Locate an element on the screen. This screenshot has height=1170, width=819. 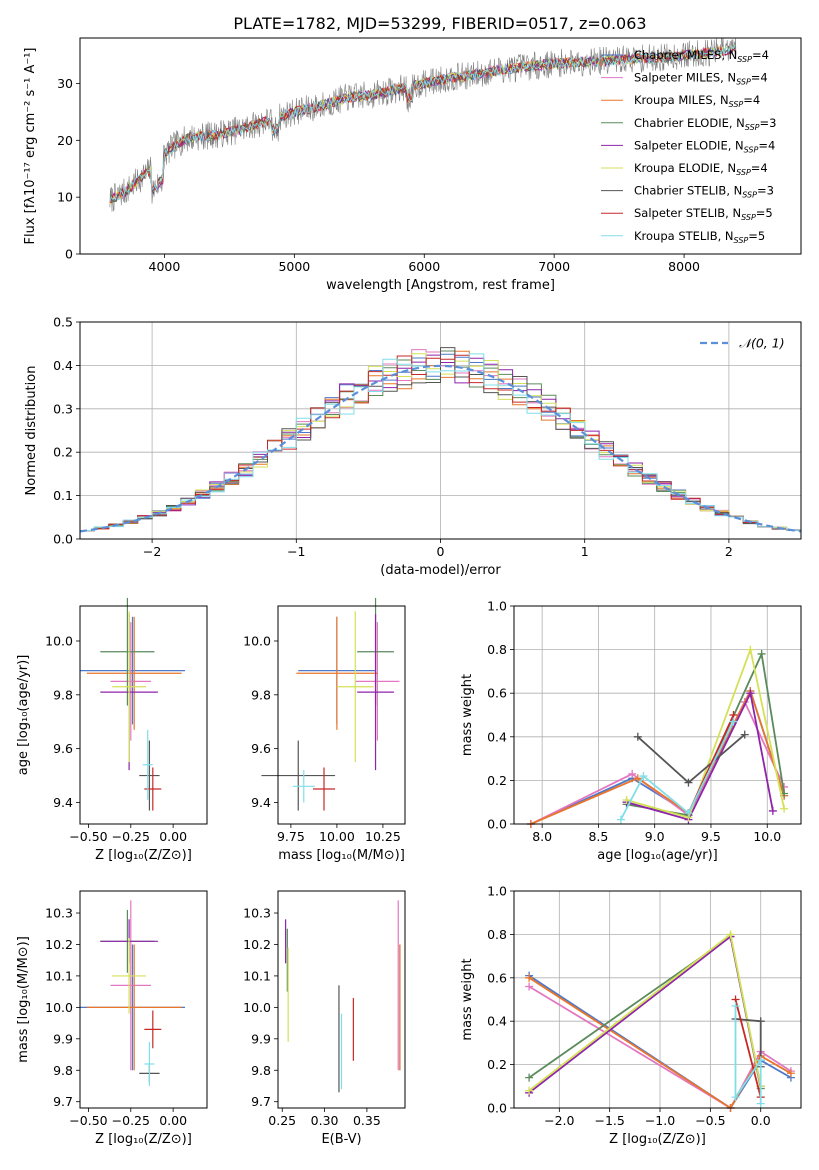
x-tick-label: 8.0 is located at coordinates (542, 836).